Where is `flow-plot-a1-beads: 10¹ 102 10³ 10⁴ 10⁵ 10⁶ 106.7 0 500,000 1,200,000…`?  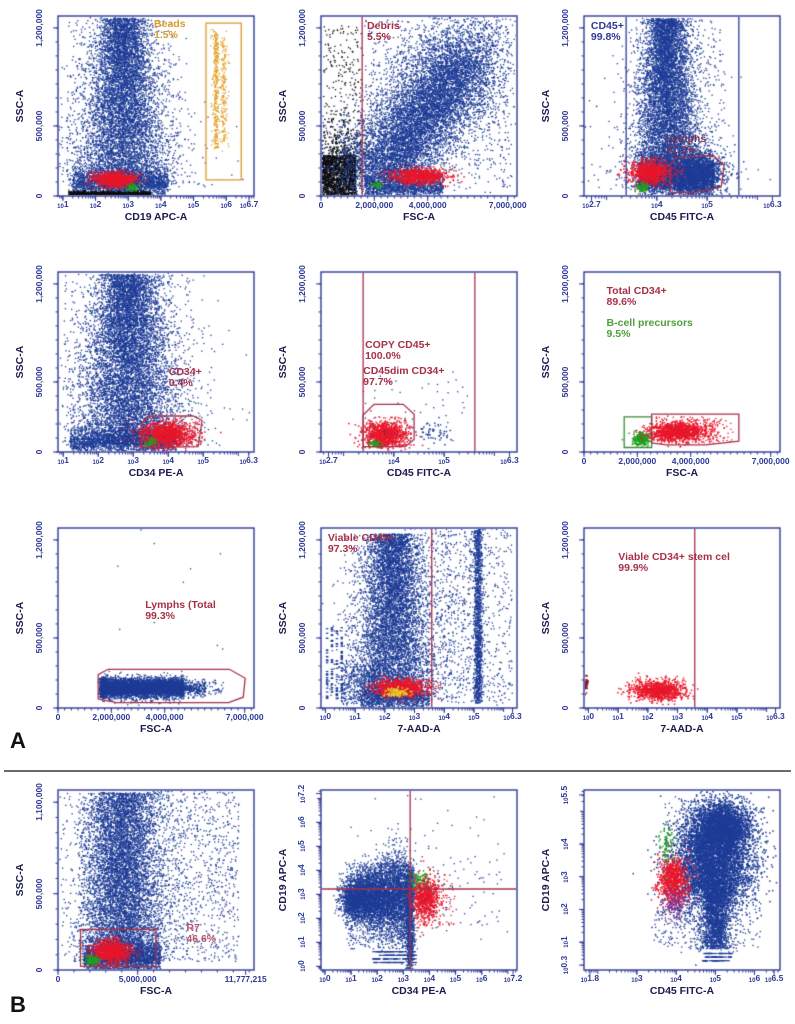 flow-plot-a1-beads: 10¹ 102 10³ 10⁴ 10⁵ 10⁶ 106.7 0 500,000 1,200,000… is located at coordinates (135, 128).